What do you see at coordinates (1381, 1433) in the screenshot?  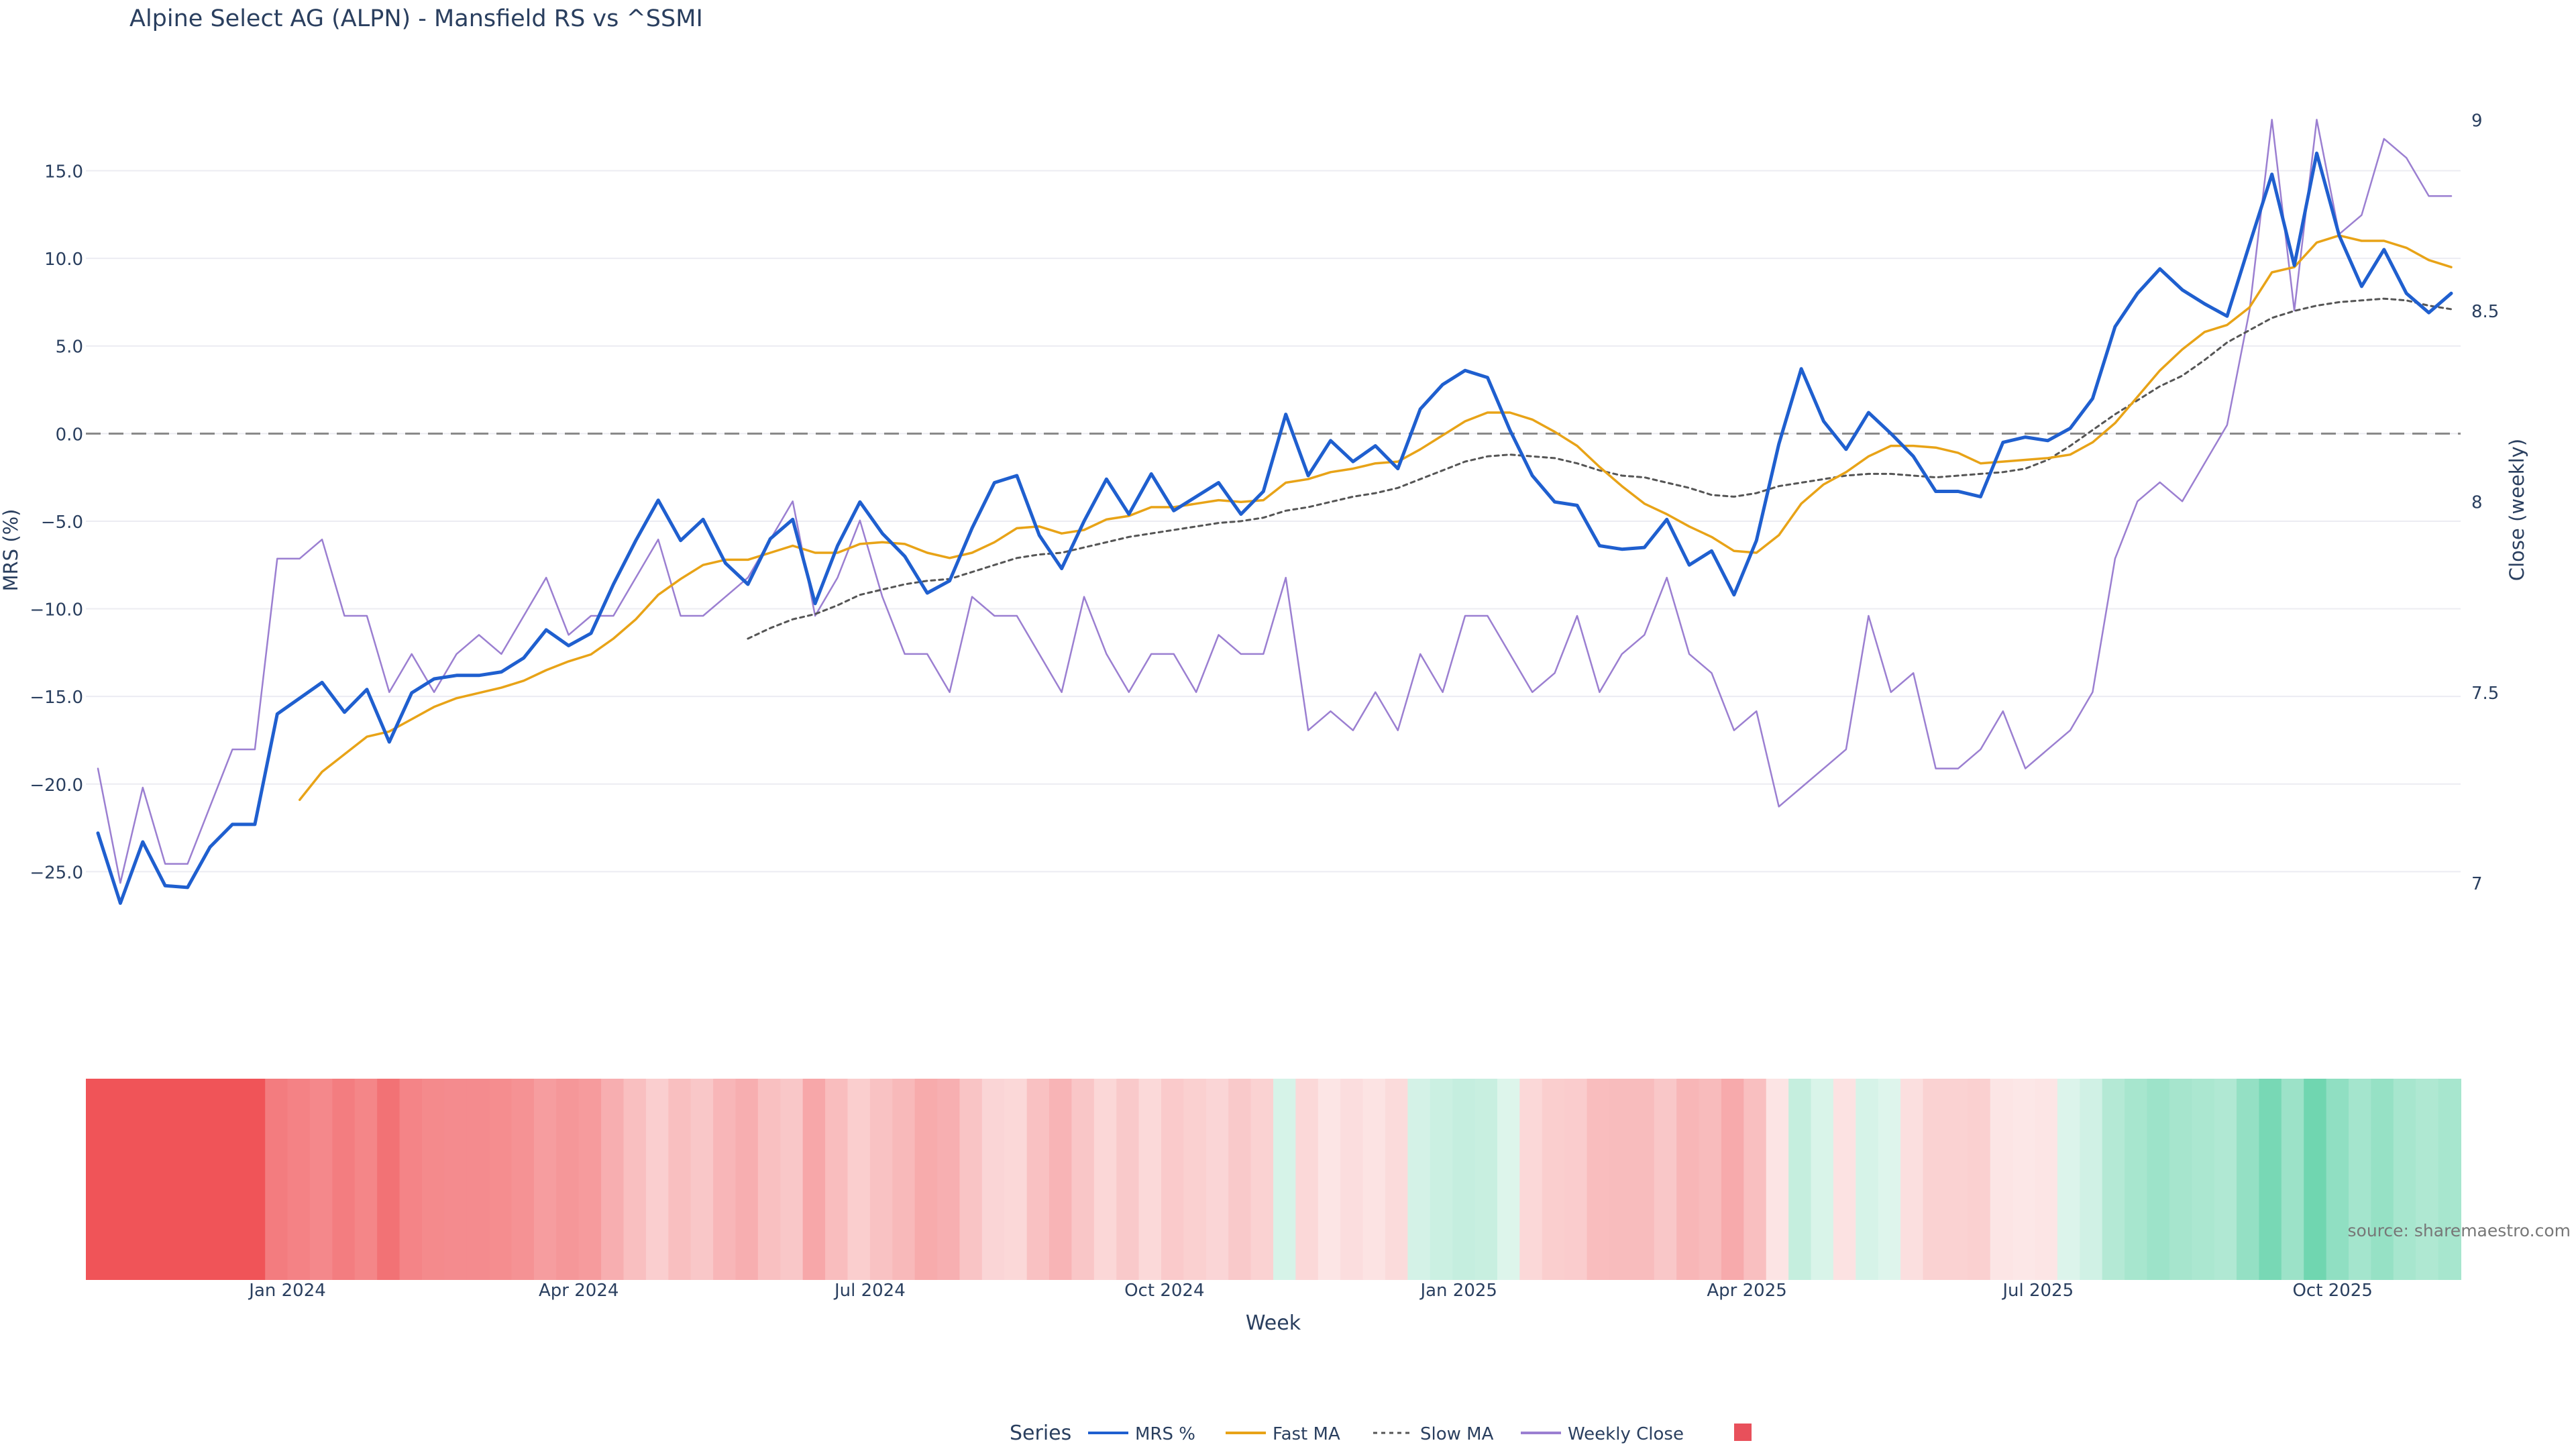 I see `legend: Series MRS % Fast MA Slow MA Weekly Close` at bounding box center [1381, 1433].